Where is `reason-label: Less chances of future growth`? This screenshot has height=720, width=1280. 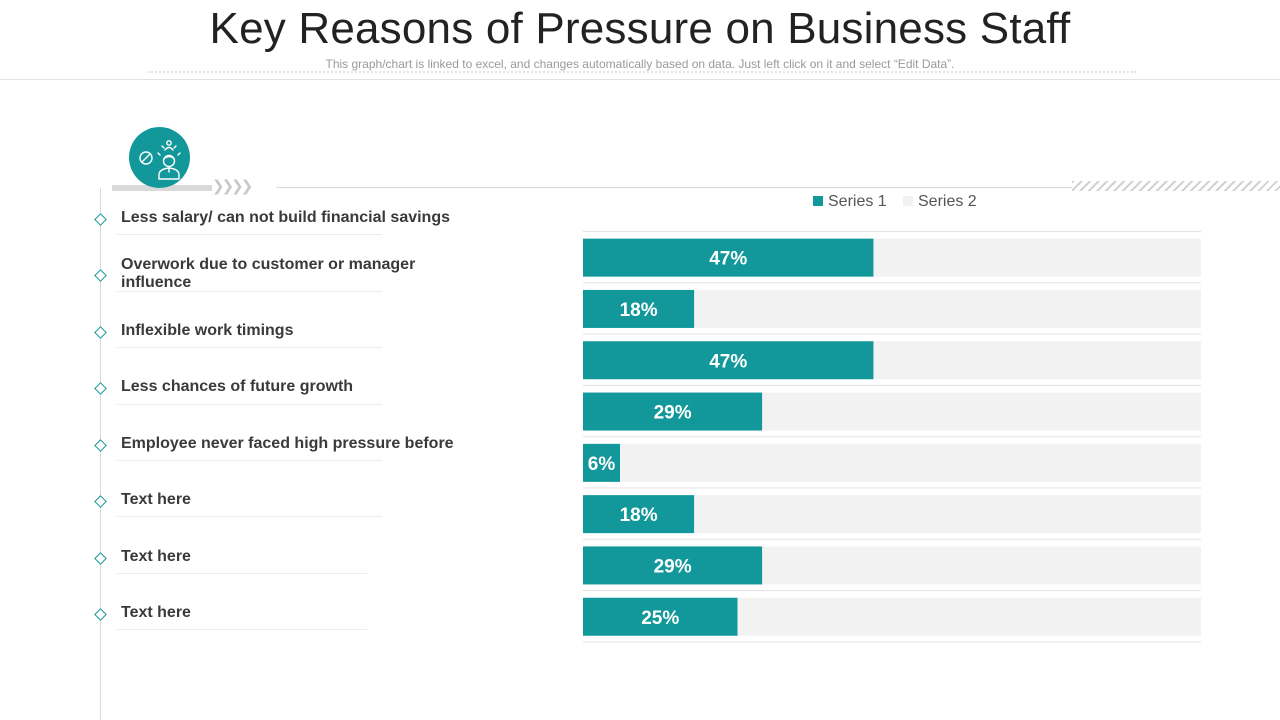 reason-label: Less chances of future growth is located at coordinates (237, 386).